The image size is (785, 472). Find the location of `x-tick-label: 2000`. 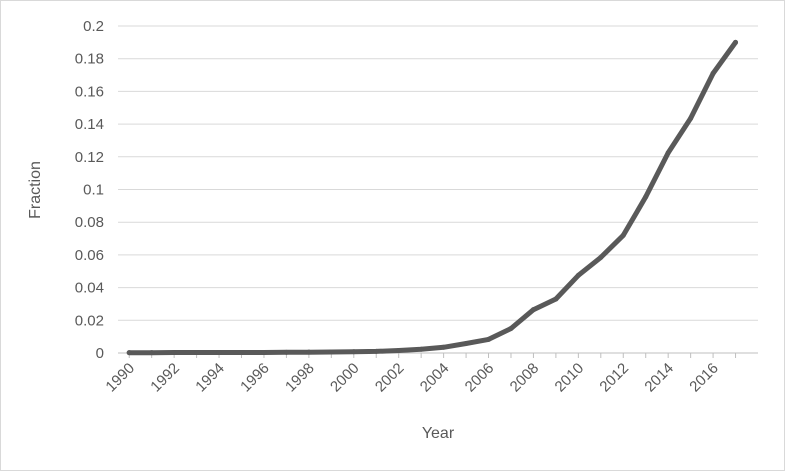

x-tick-label: 2000 is located at coordinates (345, 378).